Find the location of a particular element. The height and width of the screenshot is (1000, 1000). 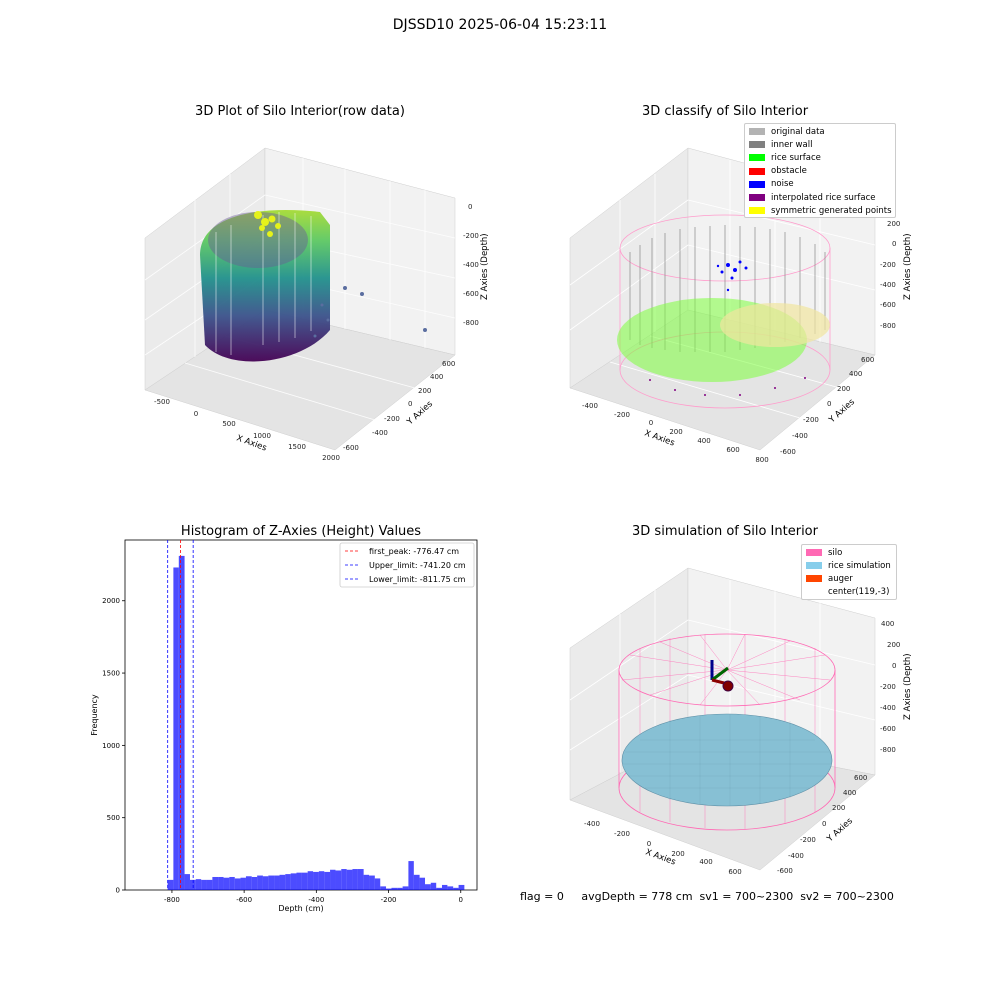

histogram-xtick-label: -800 is located at coordinates (172, 900).